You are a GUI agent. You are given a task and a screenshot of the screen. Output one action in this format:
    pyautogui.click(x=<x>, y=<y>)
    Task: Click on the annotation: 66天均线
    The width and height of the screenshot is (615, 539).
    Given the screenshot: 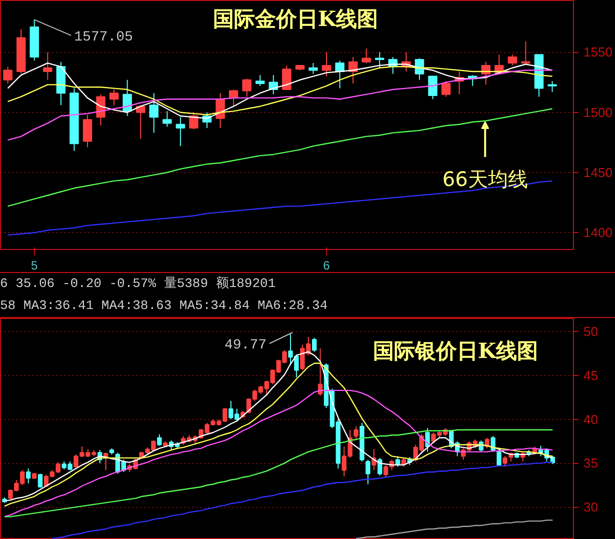 What is the action you would take?
    pyautogui.click(x=485, y=178)
    